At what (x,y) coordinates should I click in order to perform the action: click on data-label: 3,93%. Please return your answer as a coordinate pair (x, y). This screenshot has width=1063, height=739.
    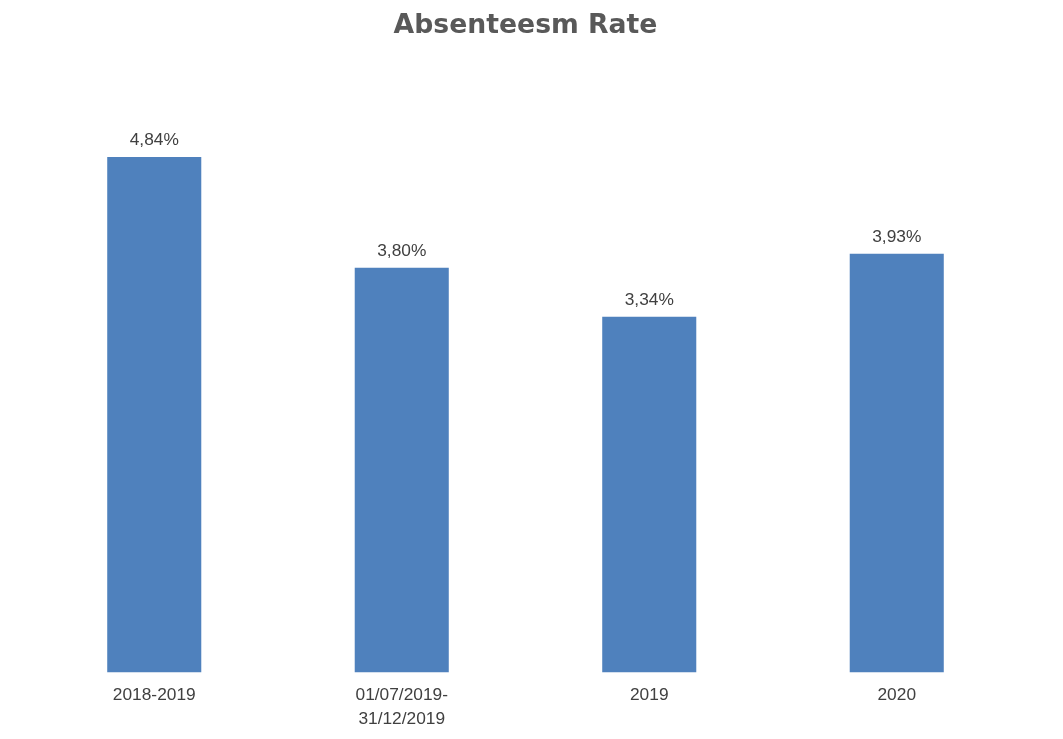
    Looking at the image, I should click on (897, 235).